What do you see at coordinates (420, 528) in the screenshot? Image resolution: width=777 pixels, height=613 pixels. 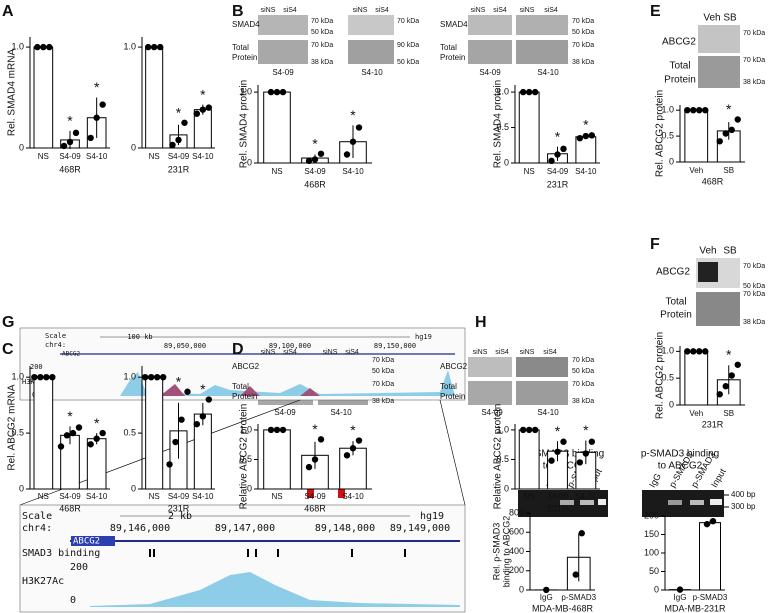 I see `browser-label: 89,149,000` at bounding box center [420, 528].